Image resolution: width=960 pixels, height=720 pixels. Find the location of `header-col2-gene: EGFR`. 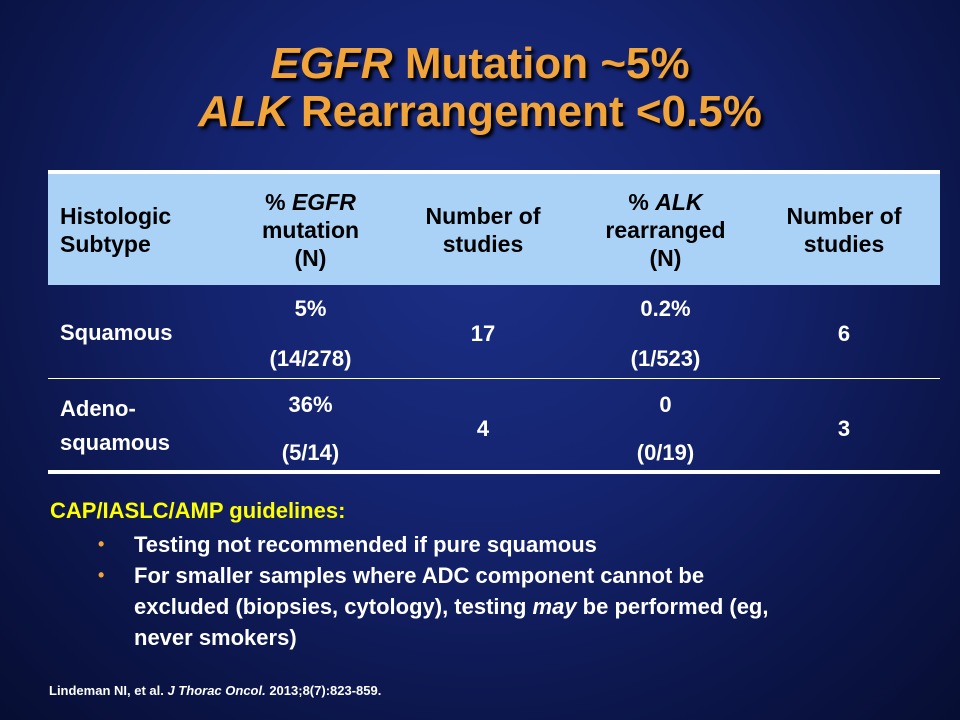

header-col2-gene: EGFR is located at coordinates (323, 201).